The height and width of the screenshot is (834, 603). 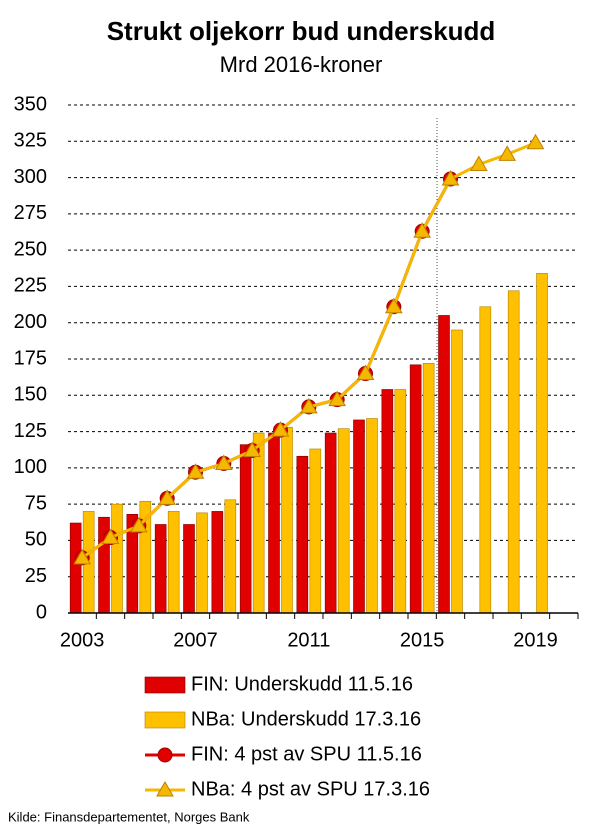 What do you see at coordinates (30, 249) in the screenshot?
I see `y-tick-label: 250` at bounding box center [30, 249].